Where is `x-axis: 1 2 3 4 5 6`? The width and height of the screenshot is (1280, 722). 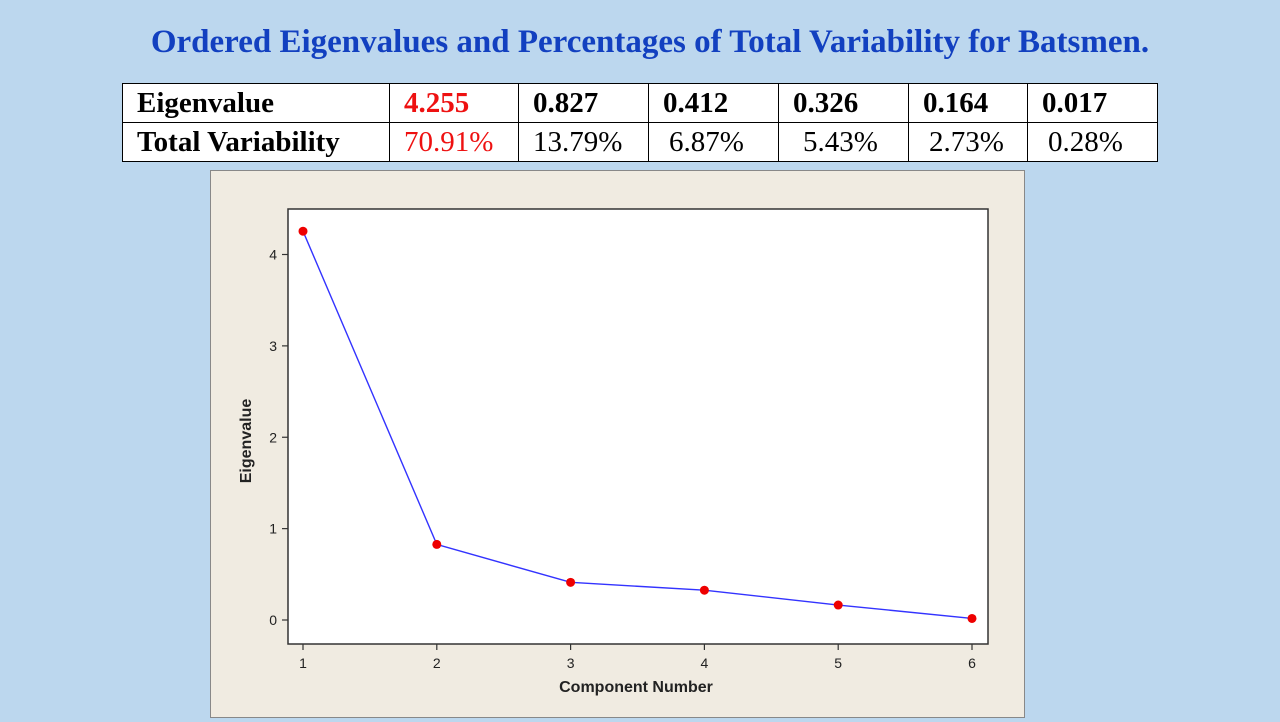
x-axis: 1 2 3 4 5 6 is located at coordinates (637, 657).